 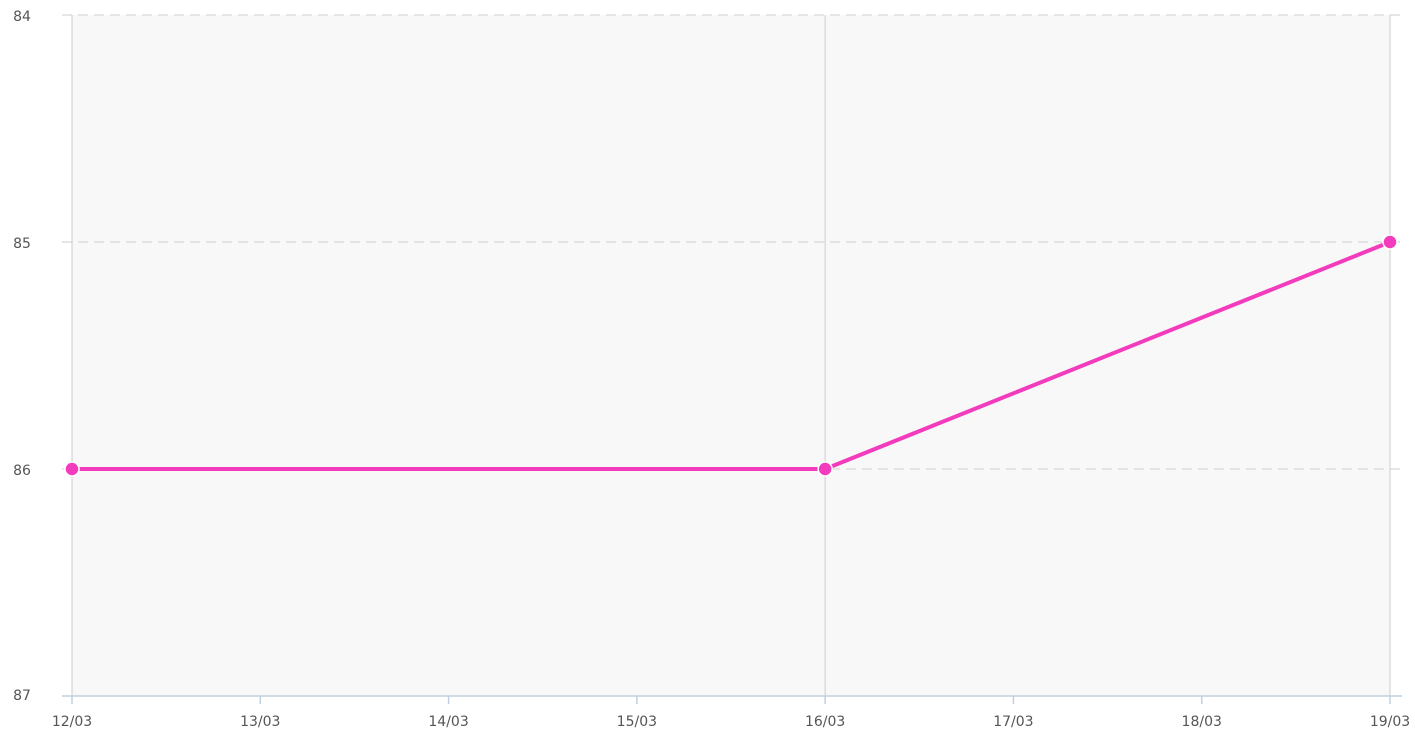 What do you see at coordinates (448, 722) in the screenshot?
I see `x-tick-label: 14/03` at bounding box center [448, 722].